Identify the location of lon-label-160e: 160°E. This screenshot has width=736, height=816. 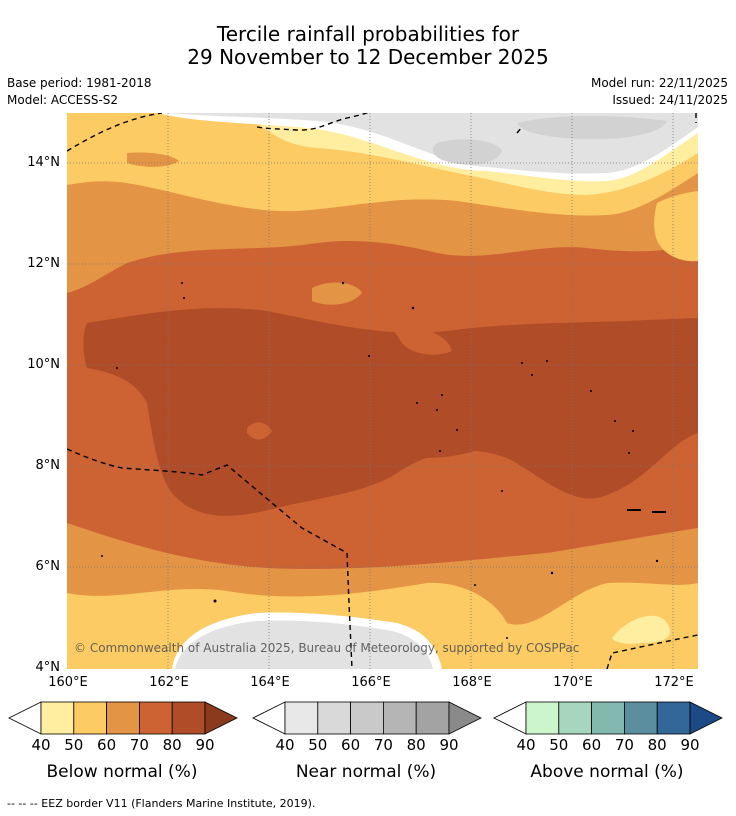
(68, 682).